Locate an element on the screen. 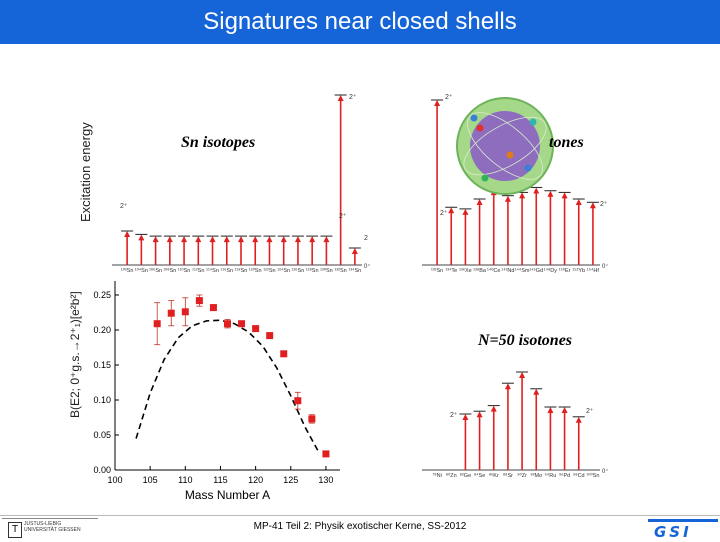  logo-icon: T is located at coordinates (15, 530).